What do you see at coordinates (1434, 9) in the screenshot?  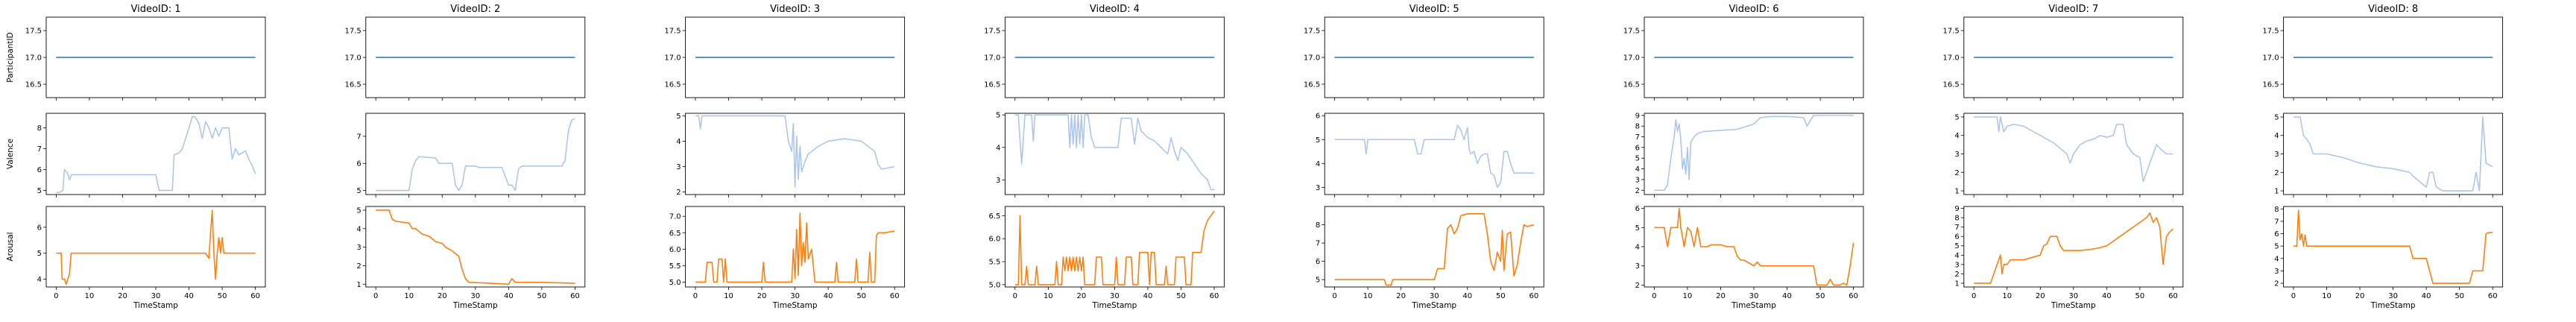 I see `panel-title: VideoID: 5` at bounding box center [1434, 9].